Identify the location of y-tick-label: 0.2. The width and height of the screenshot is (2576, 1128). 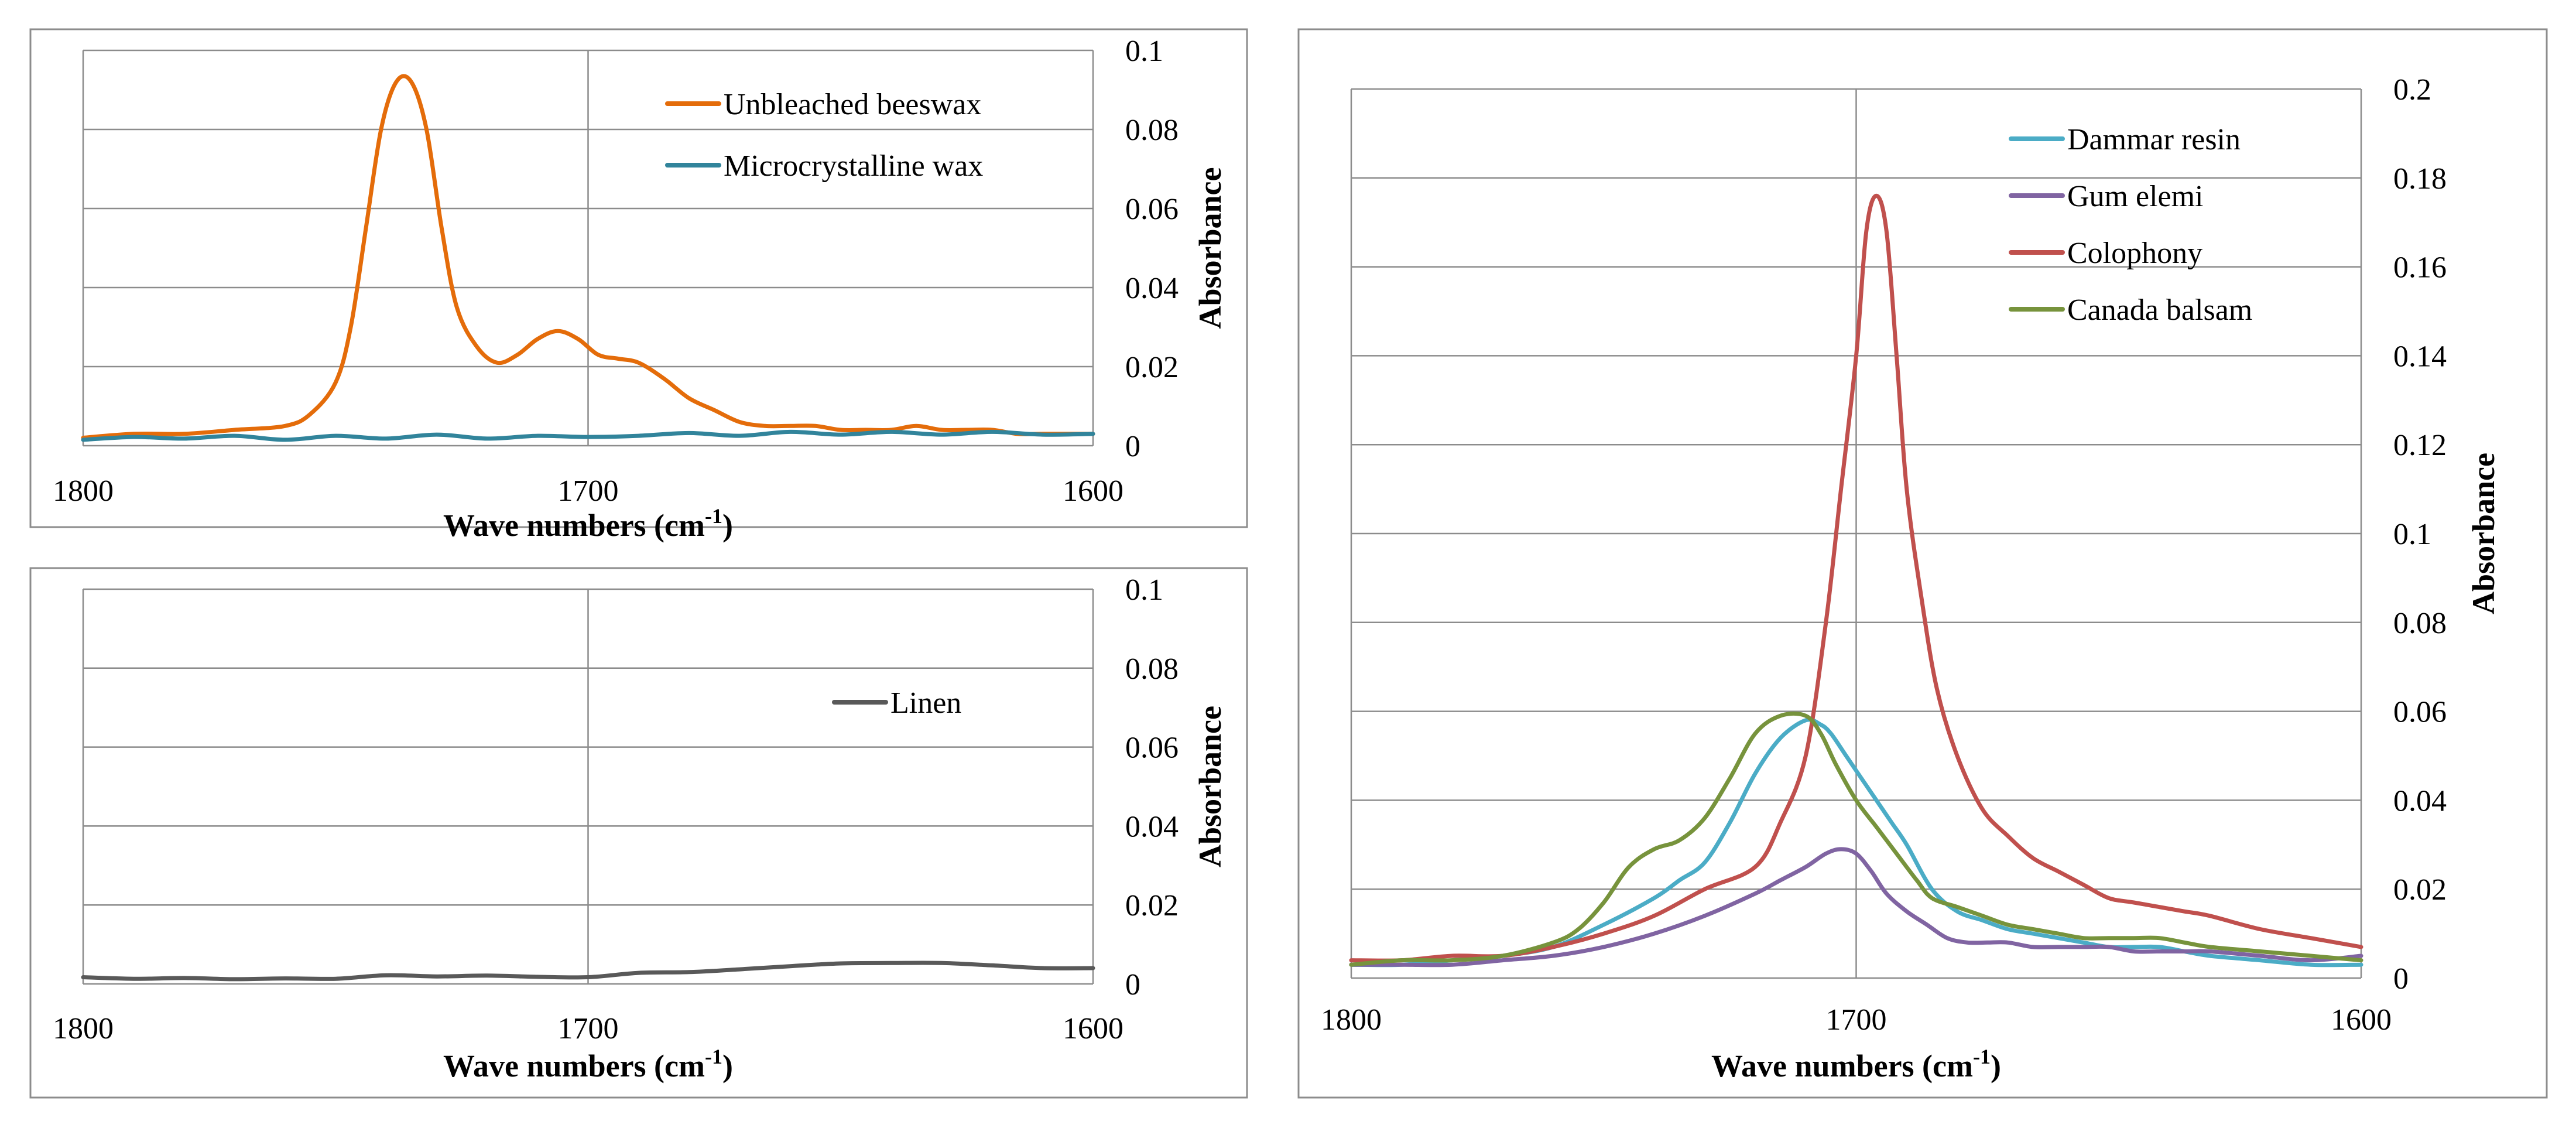
(2412, 90).